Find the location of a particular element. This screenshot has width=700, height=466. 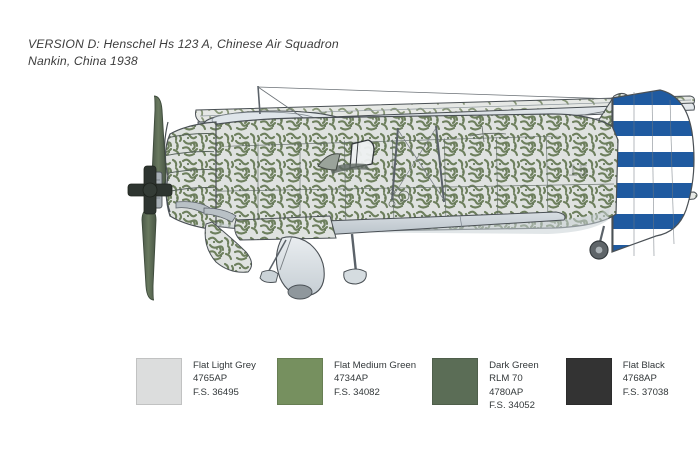

exhaust-stubs is located at coordinates (206, 212).